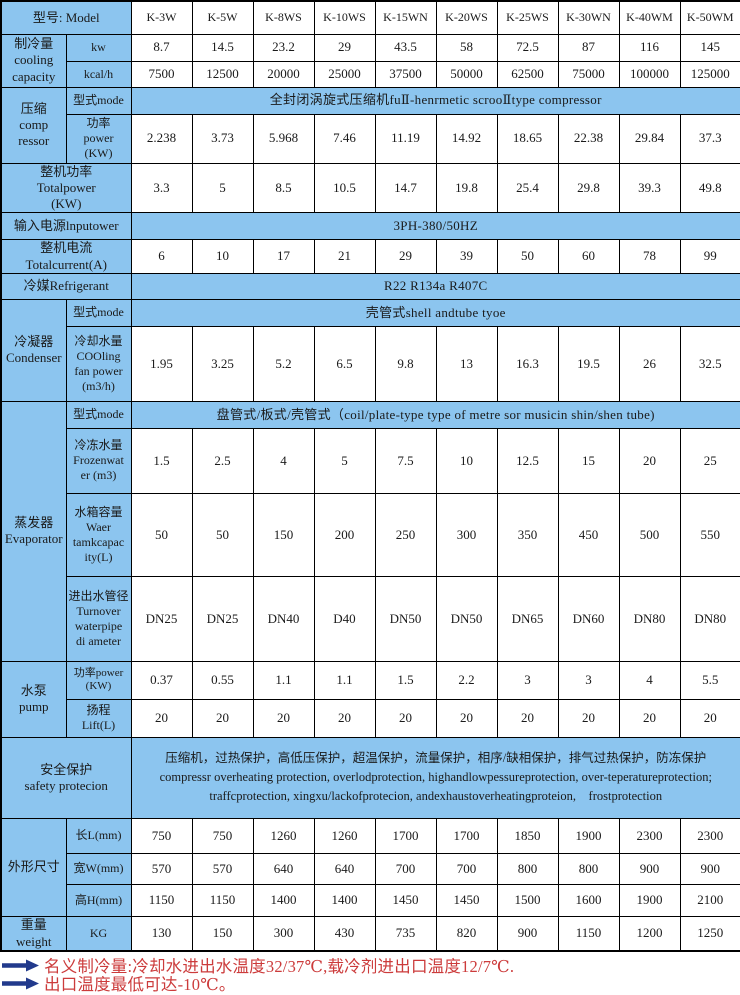 This screenshot has height=995, width=740. Describe the element at coordinates (33, 531) in the screenshot. I see `group-label-evaporator: 蒸发器 Evaporator` at that location.